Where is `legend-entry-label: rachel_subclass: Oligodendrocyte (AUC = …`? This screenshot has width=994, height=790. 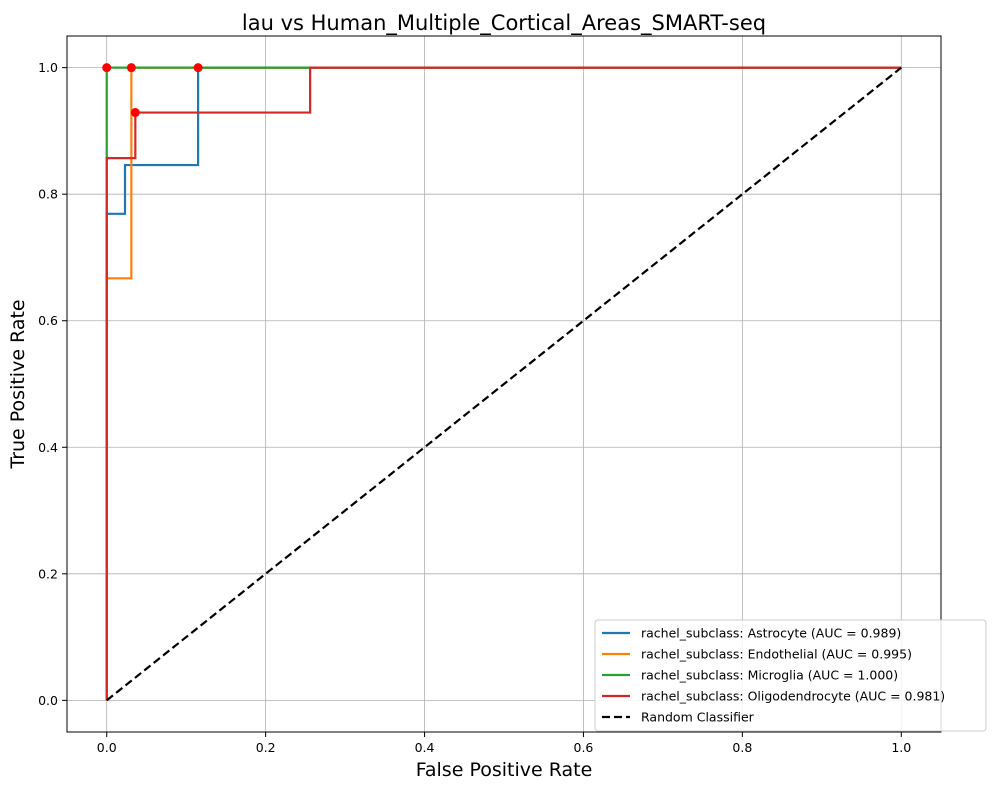 legend-entry-label: rachel_subclass: Oligodendrocyte (AUC = … is located at coordinates (793, 696).